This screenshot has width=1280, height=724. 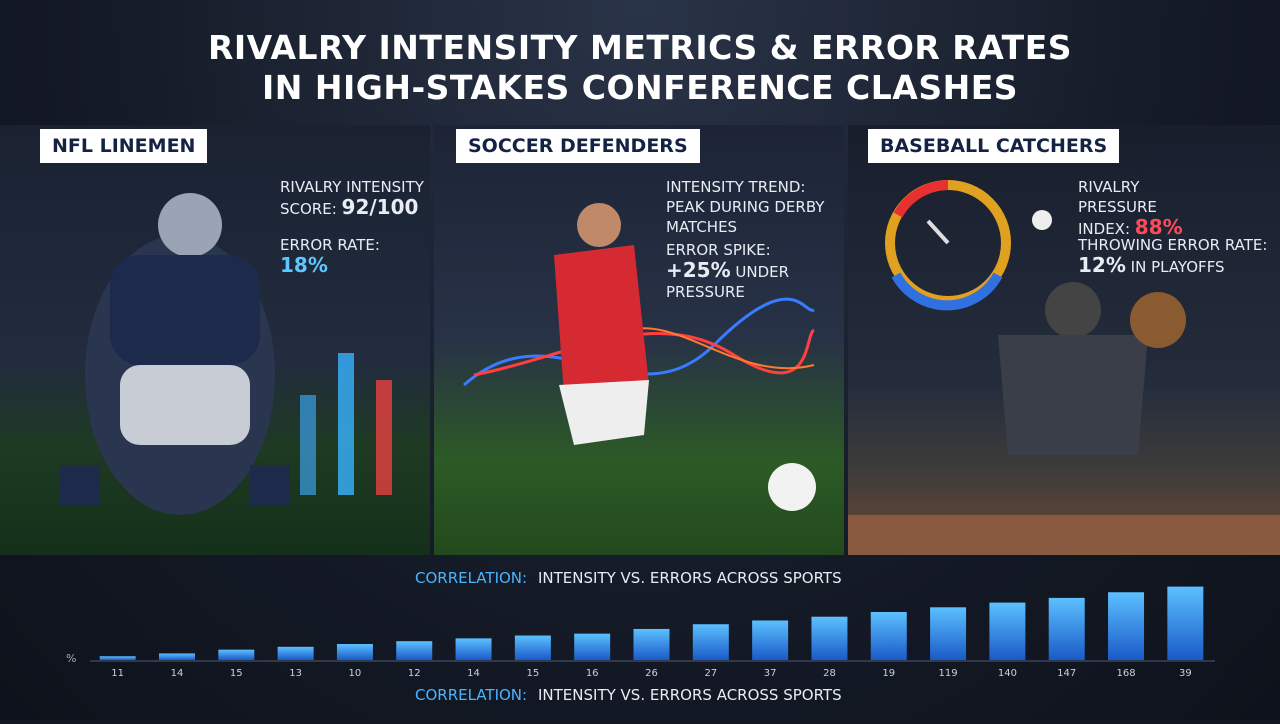 I want to click on x-tick-label: 28, so click(x=829, y=673).